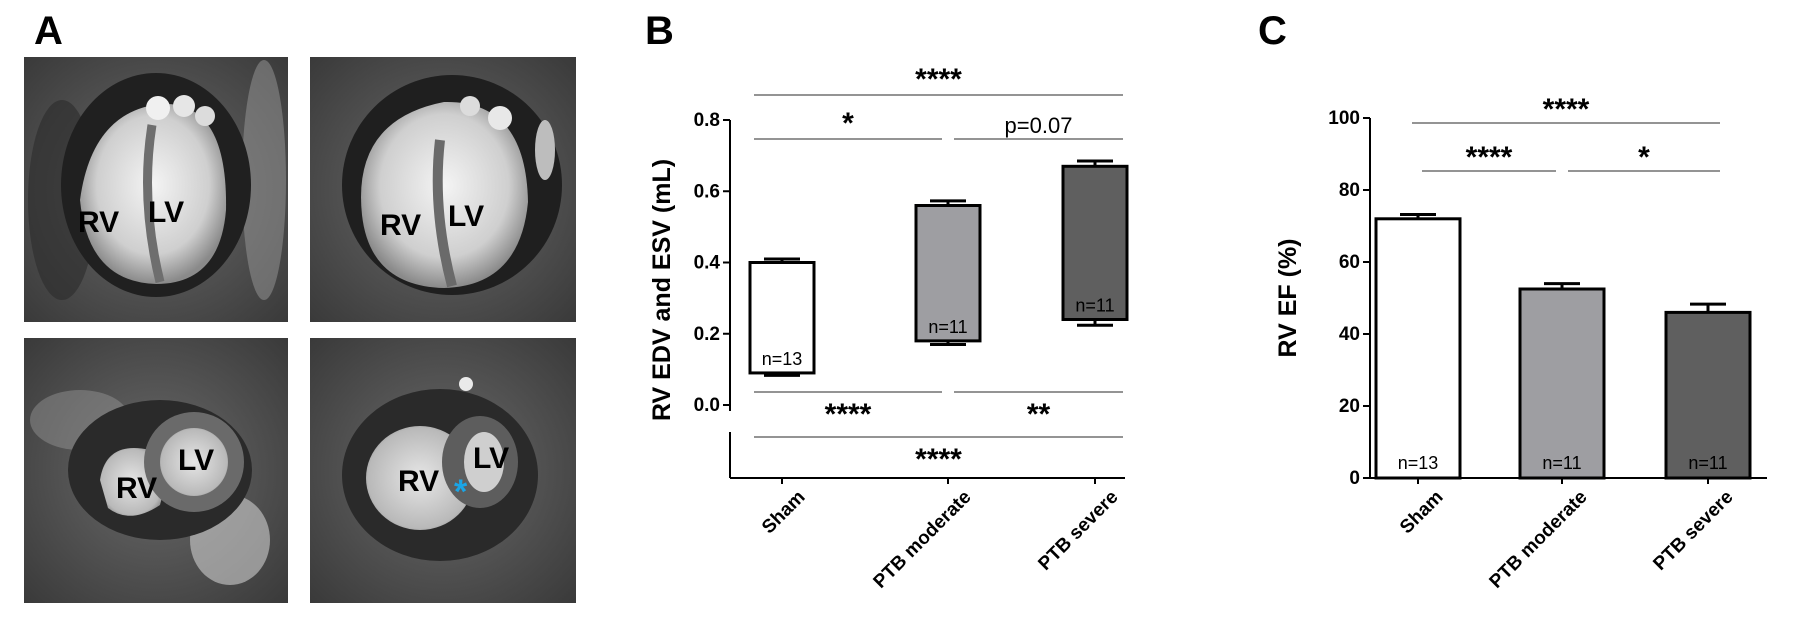  What do you see at coordinates (1344, 118) in the screenshot?
I see `y-tick-label: 100` at bounding box center [1344, 118].